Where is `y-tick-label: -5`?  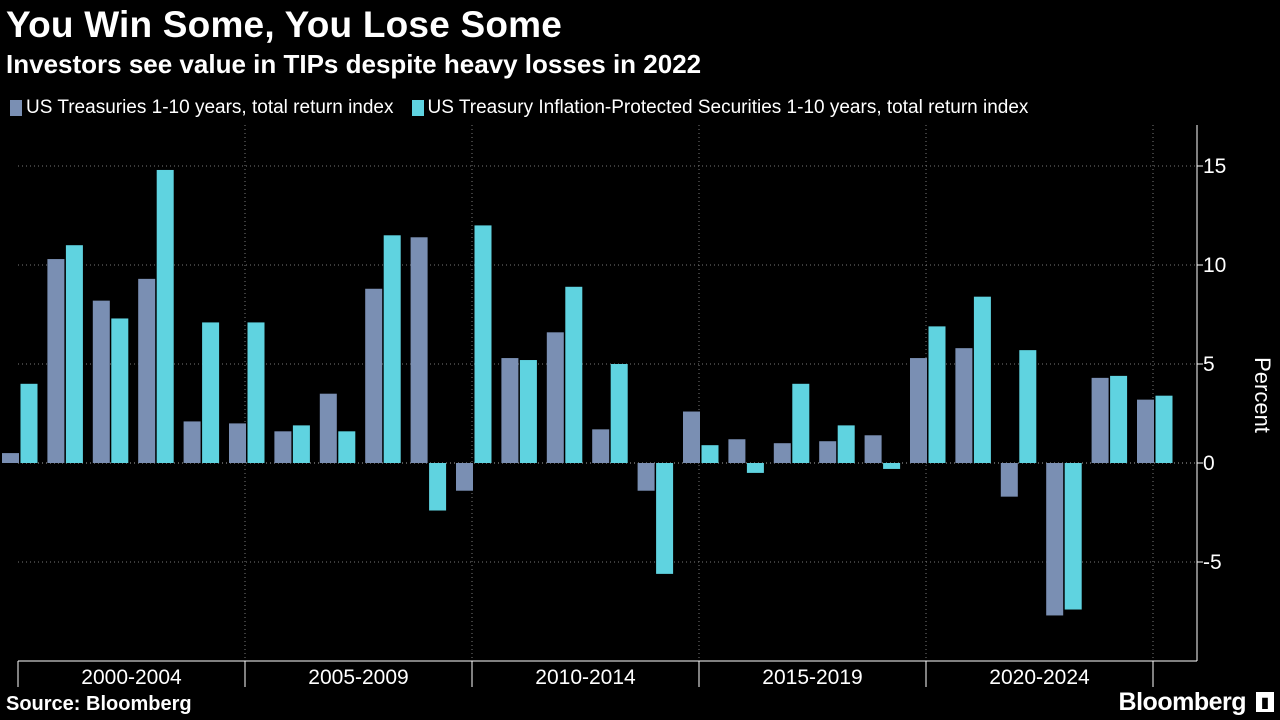 y-tick-label: -5 is located at coordinates (1212, 562).